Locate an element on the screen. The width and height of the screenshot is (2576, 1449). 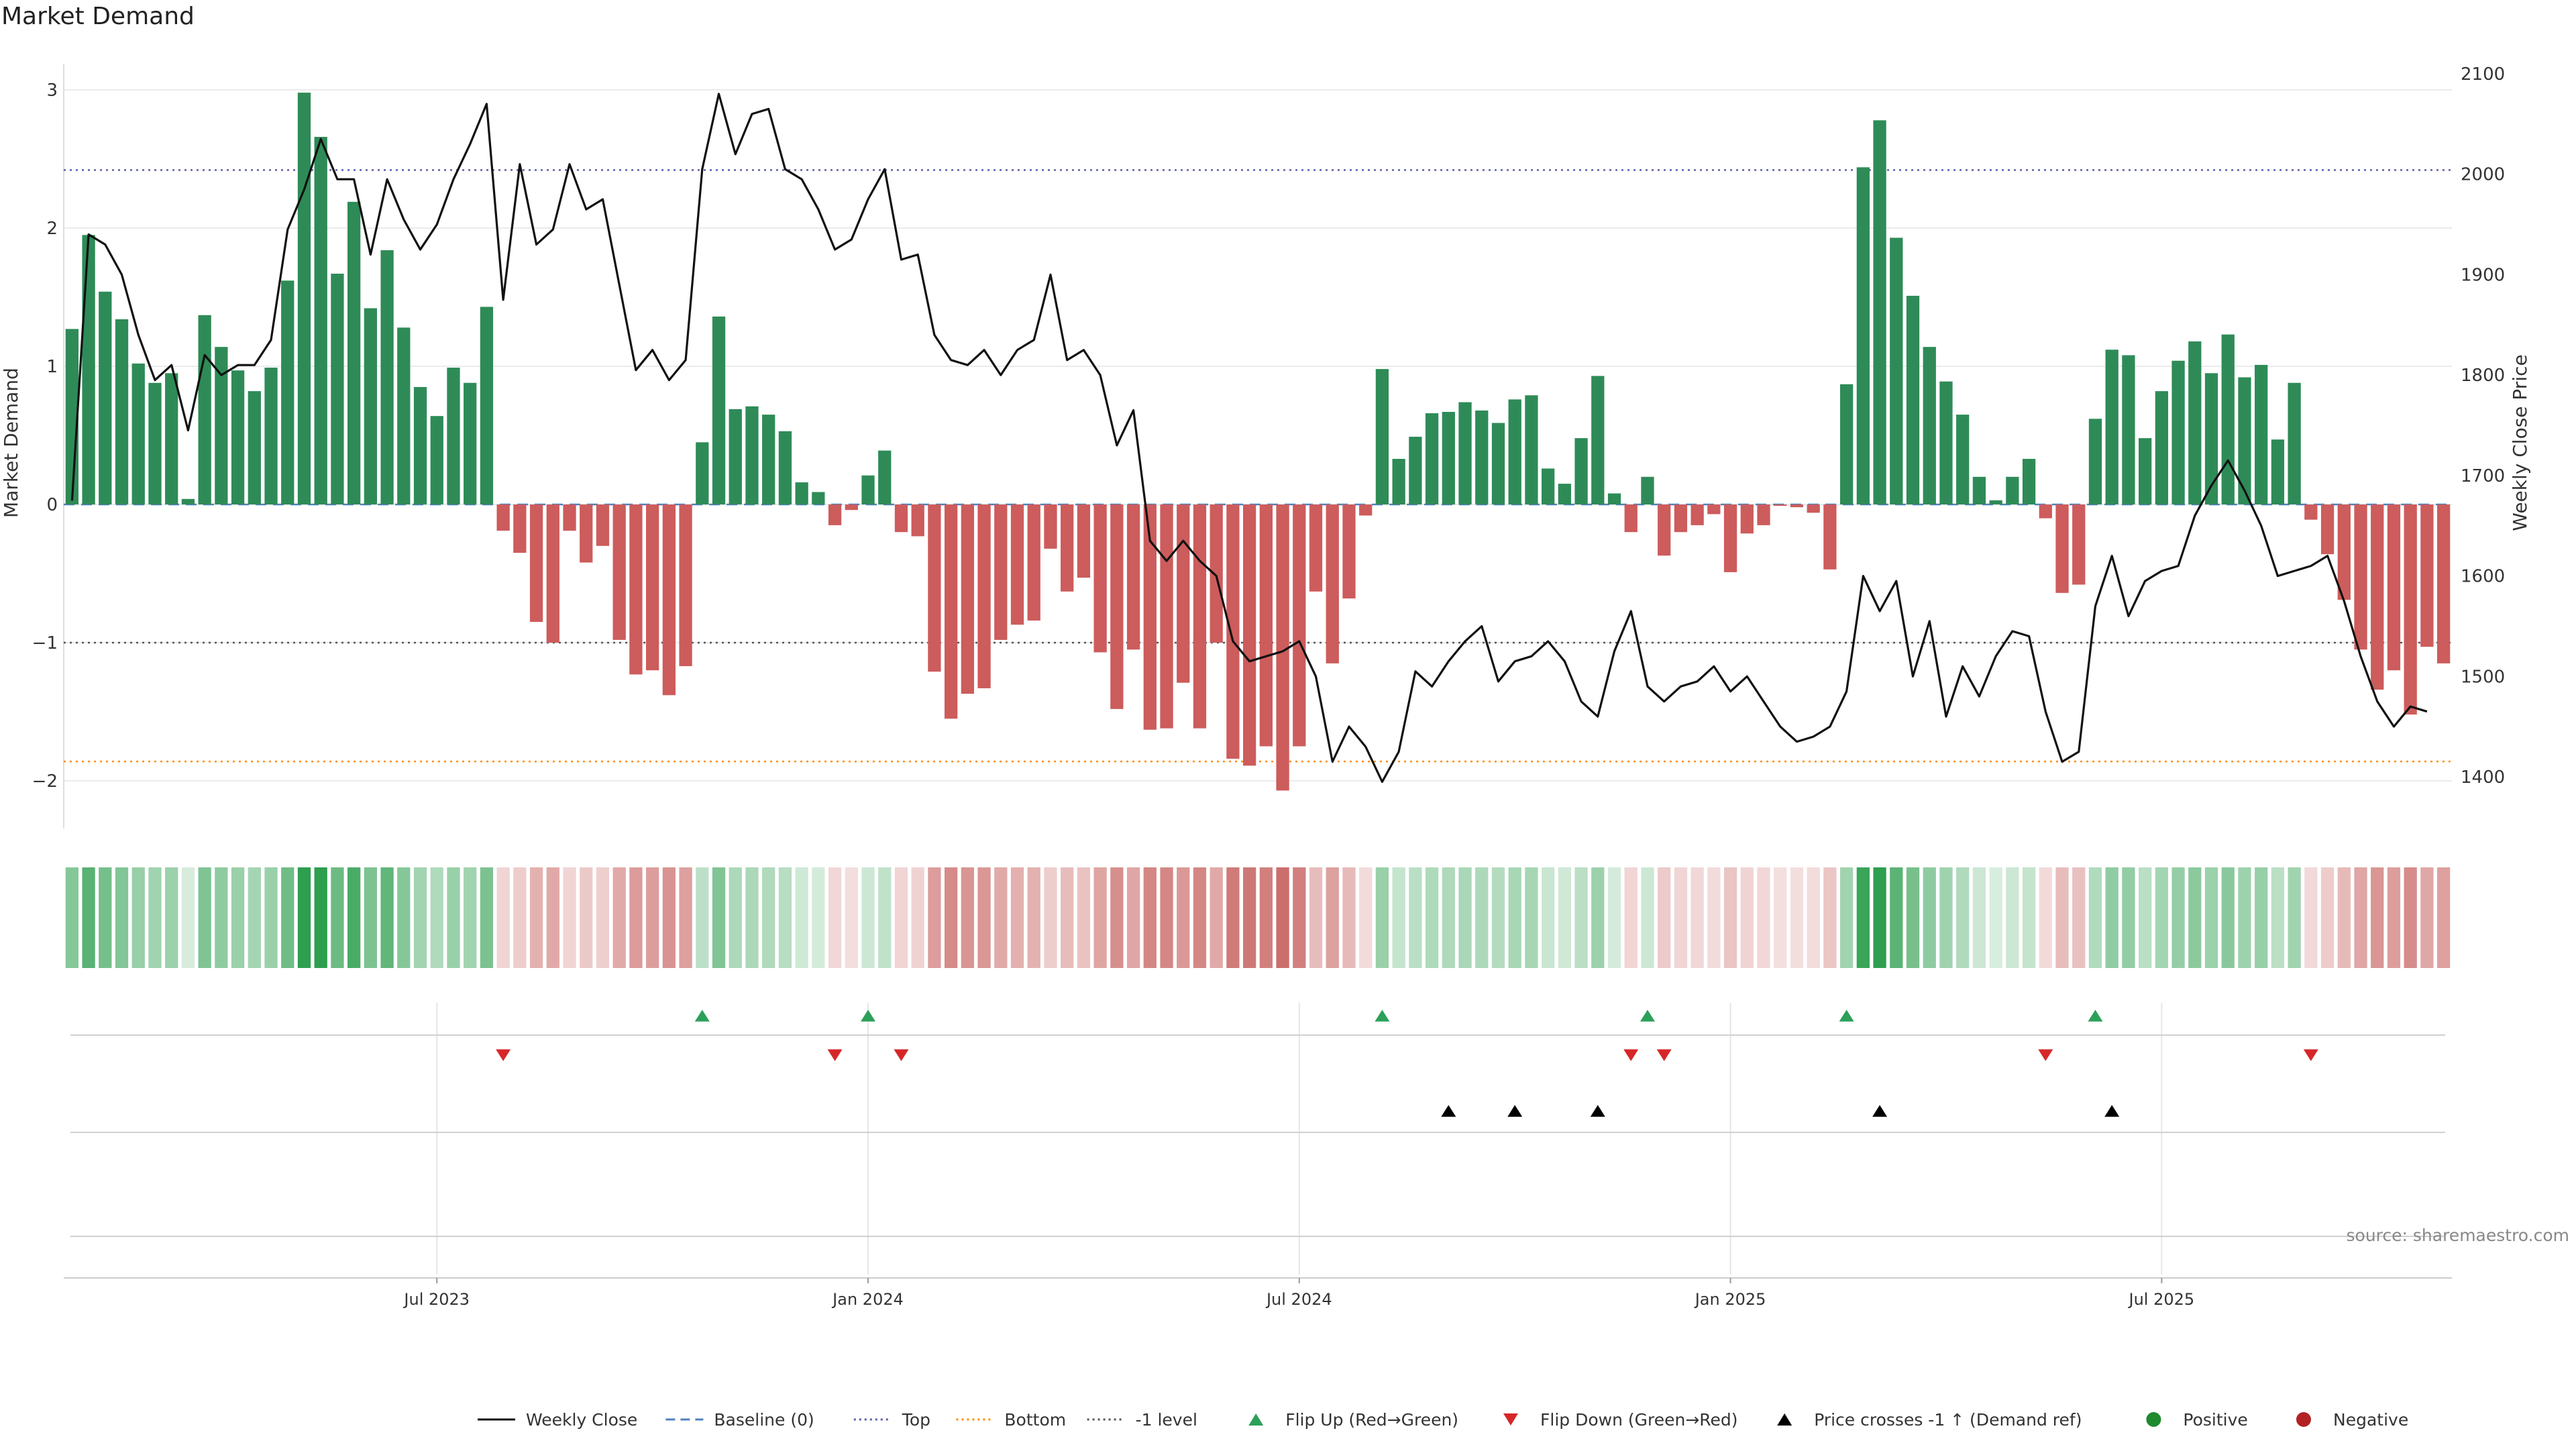
legend-item: Bottom is located at coordinates (1011, 1420).